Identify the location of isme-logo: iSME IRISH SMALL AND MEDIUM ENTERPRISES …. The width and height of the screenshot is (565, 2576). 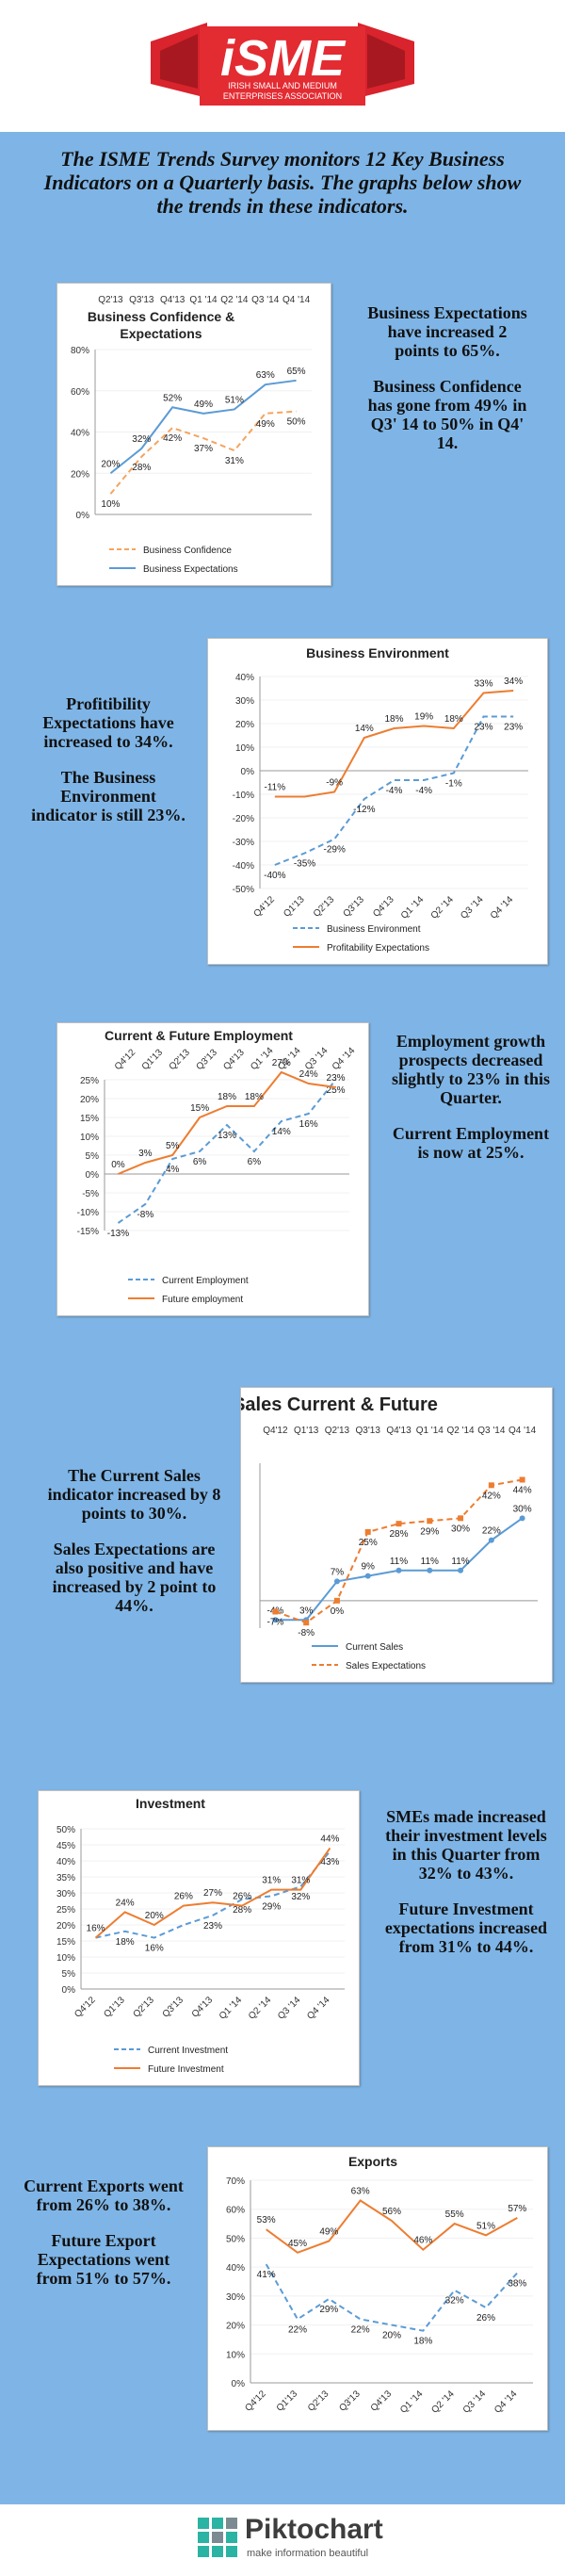
(282, 64).